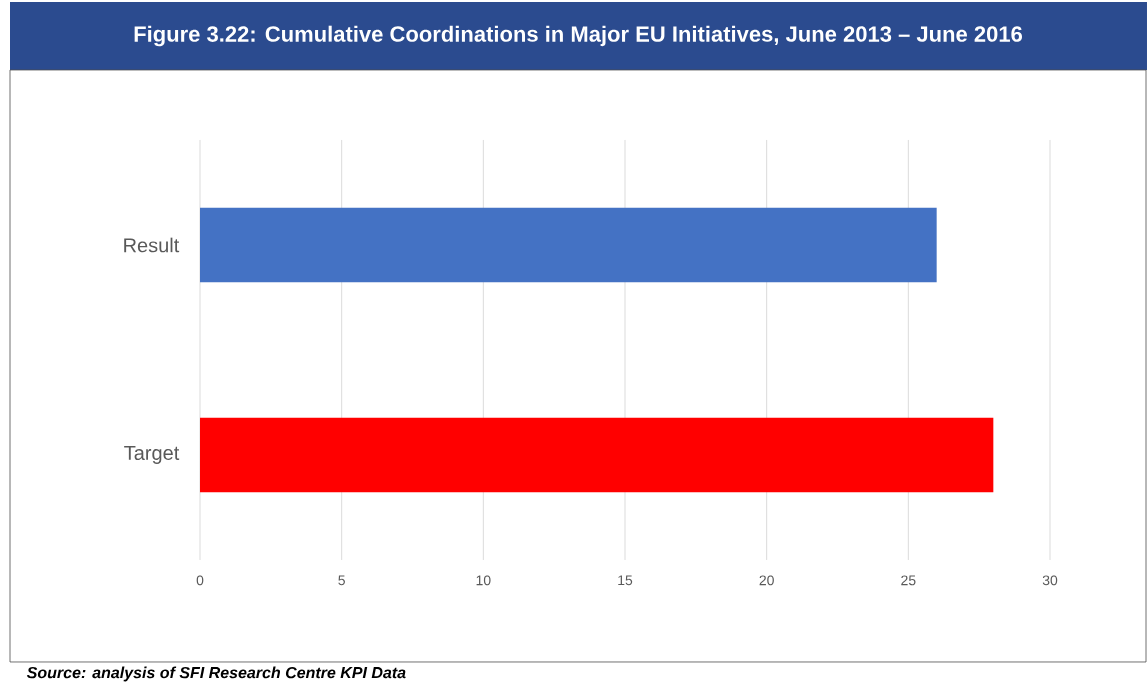 The image size is (1147, 684). Describe the element at coordinates (625, 580) in the screenshot. I see `x-tick-label: 15` at that location.